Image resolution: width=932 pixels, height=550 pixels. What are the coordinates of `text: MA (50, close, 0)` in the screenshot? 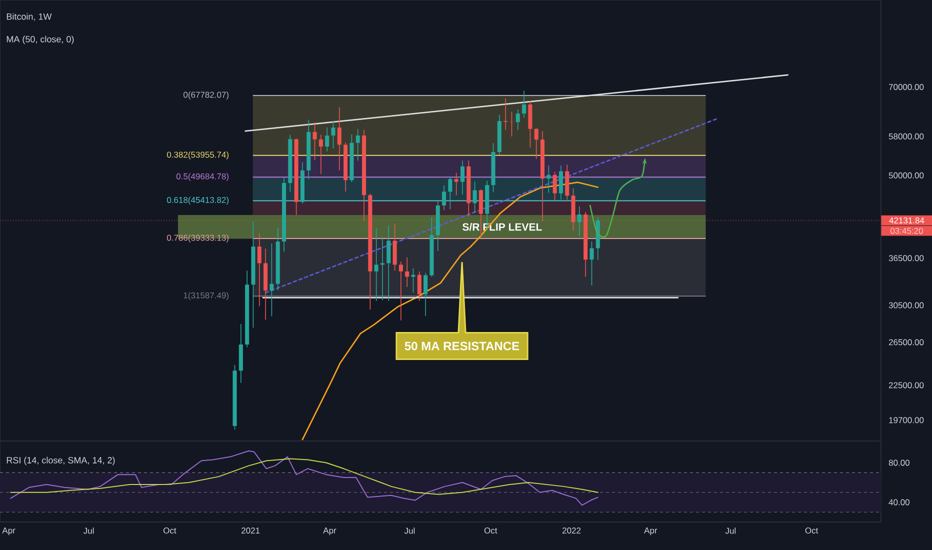 It's located at (40, 40).